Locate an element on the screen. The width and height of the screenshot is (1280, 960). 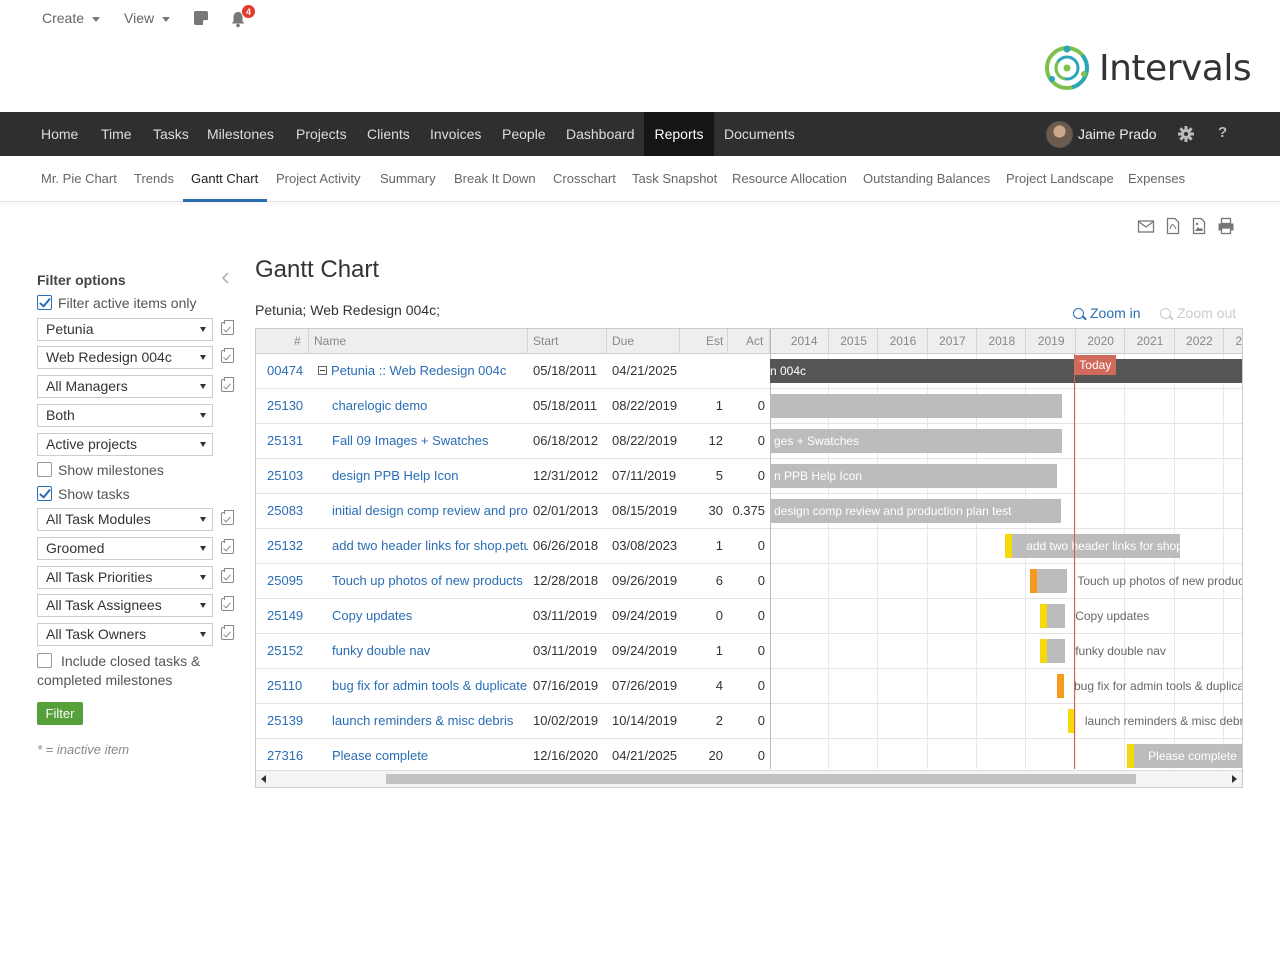
client-select: Petunia is located at coordinates (125, 329).